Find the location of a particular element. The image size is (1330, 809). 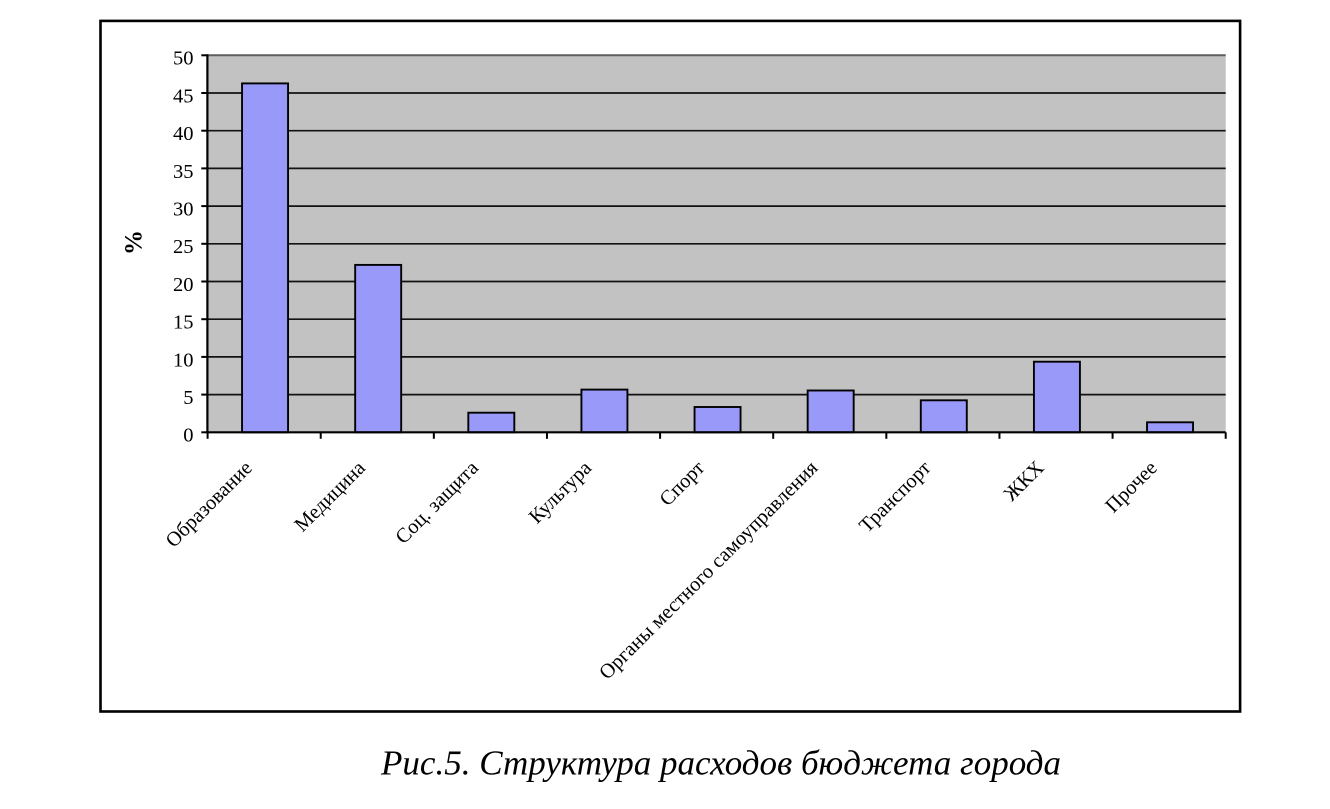

svg-text: 40 is located at coordinates (183, 134).